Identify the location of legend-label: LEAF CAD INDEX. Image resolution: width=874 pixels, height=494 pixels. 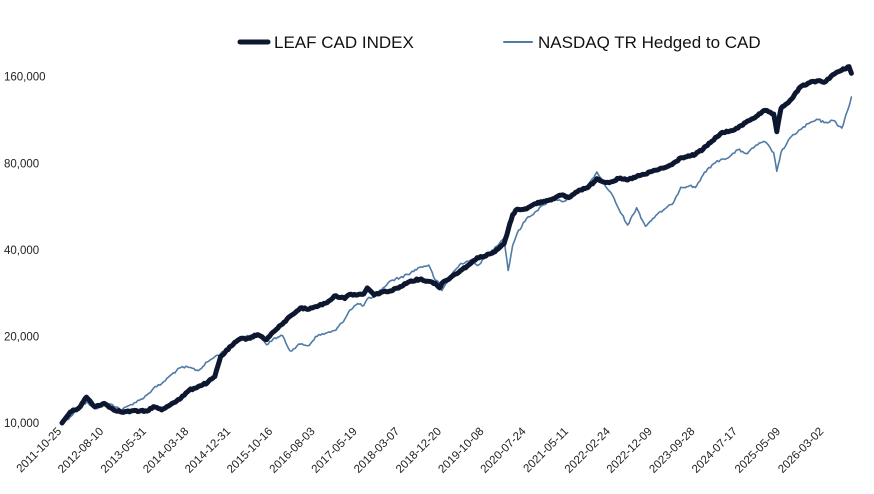
(344, 42).